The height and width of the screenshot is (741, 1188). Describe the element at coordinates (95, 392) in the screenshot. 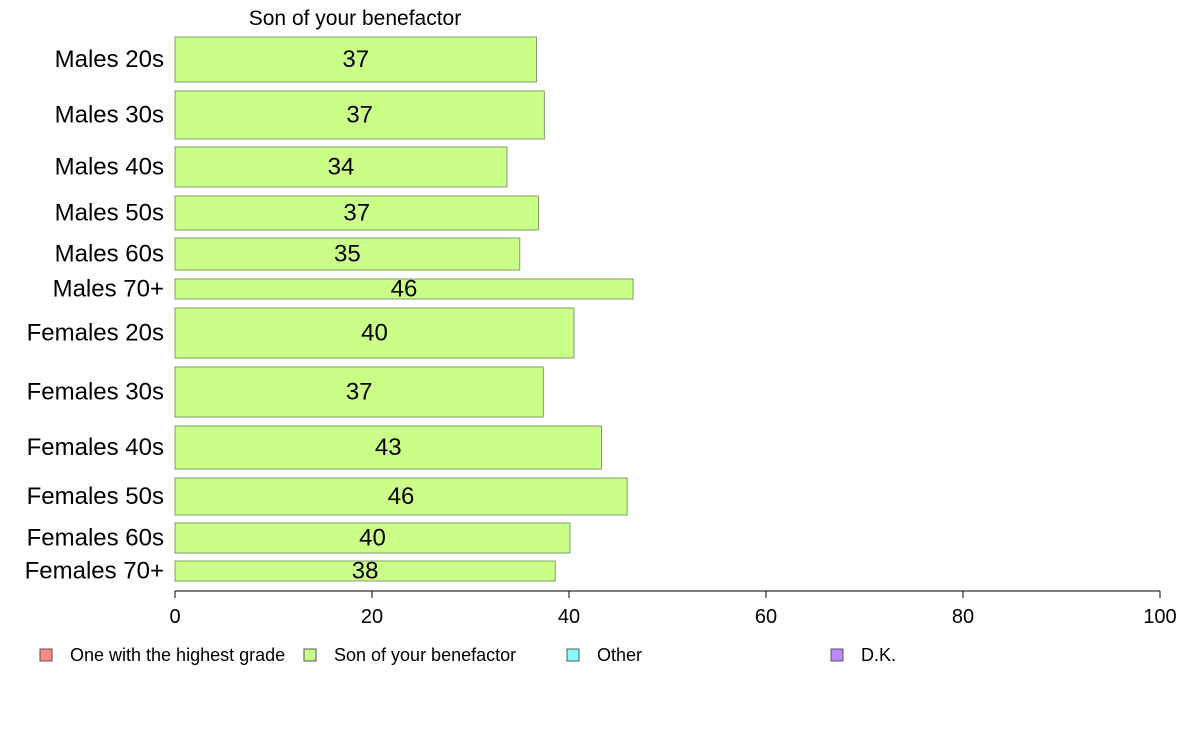

I see `category-label: Females 30s` at that location.